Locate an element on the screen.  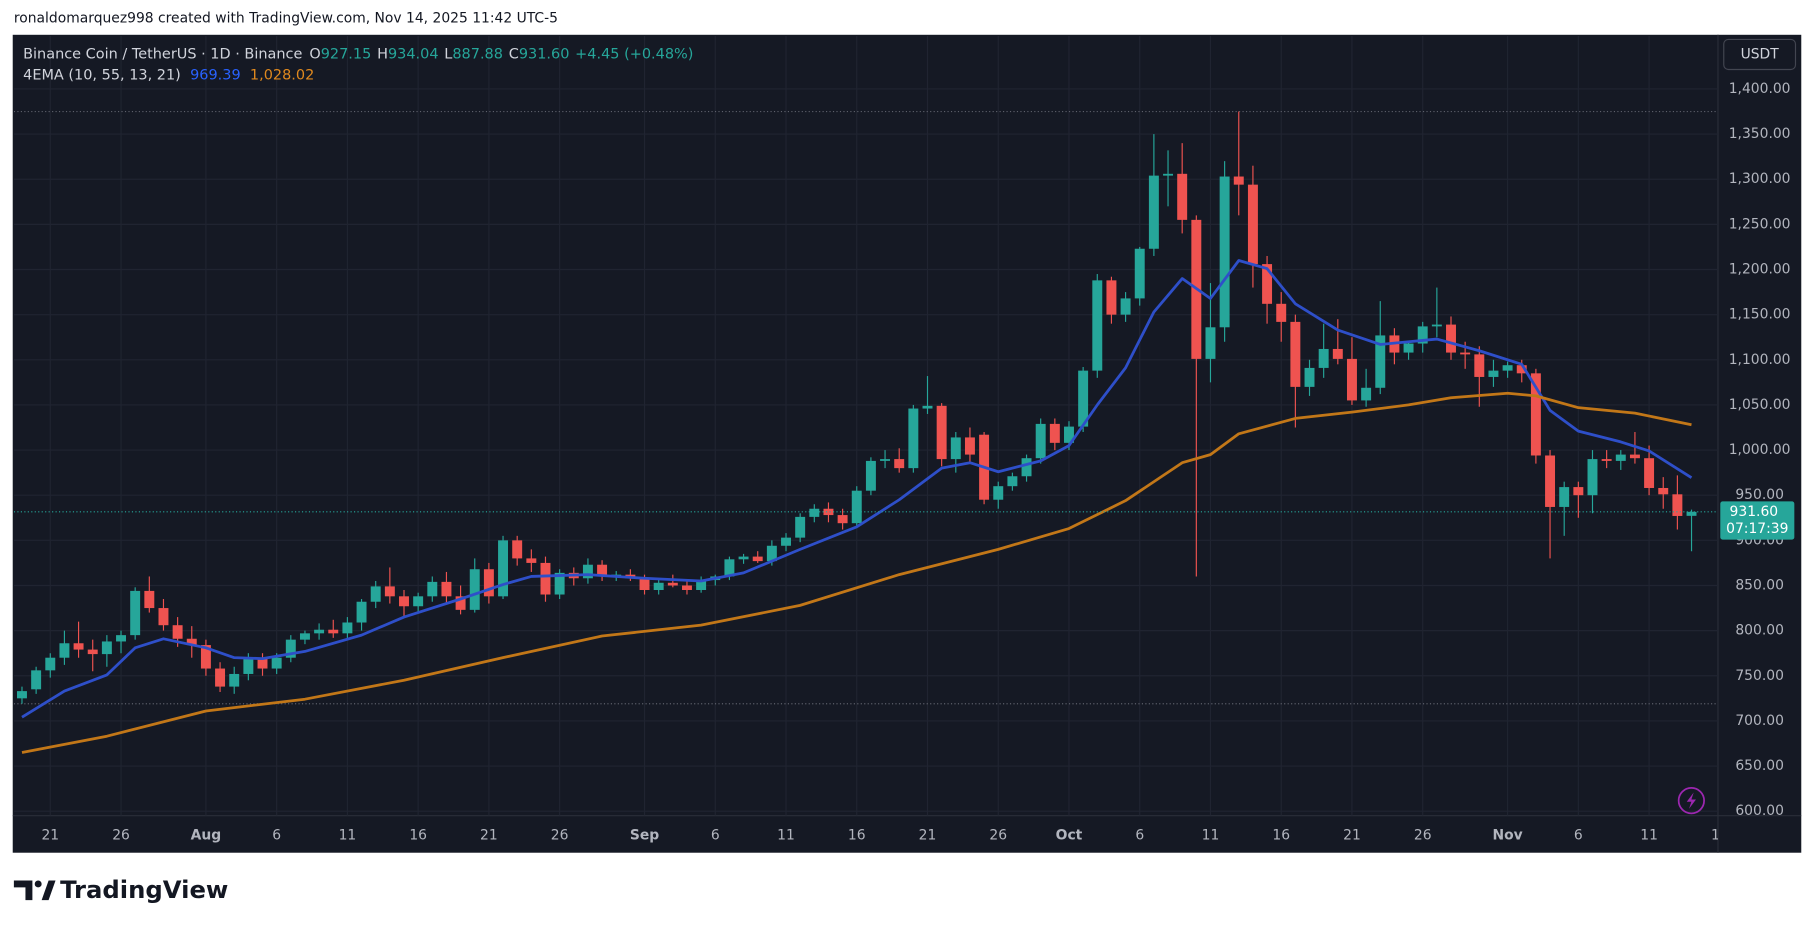
y-tick-label: 750.00 is located at coordinates (1759, 676).